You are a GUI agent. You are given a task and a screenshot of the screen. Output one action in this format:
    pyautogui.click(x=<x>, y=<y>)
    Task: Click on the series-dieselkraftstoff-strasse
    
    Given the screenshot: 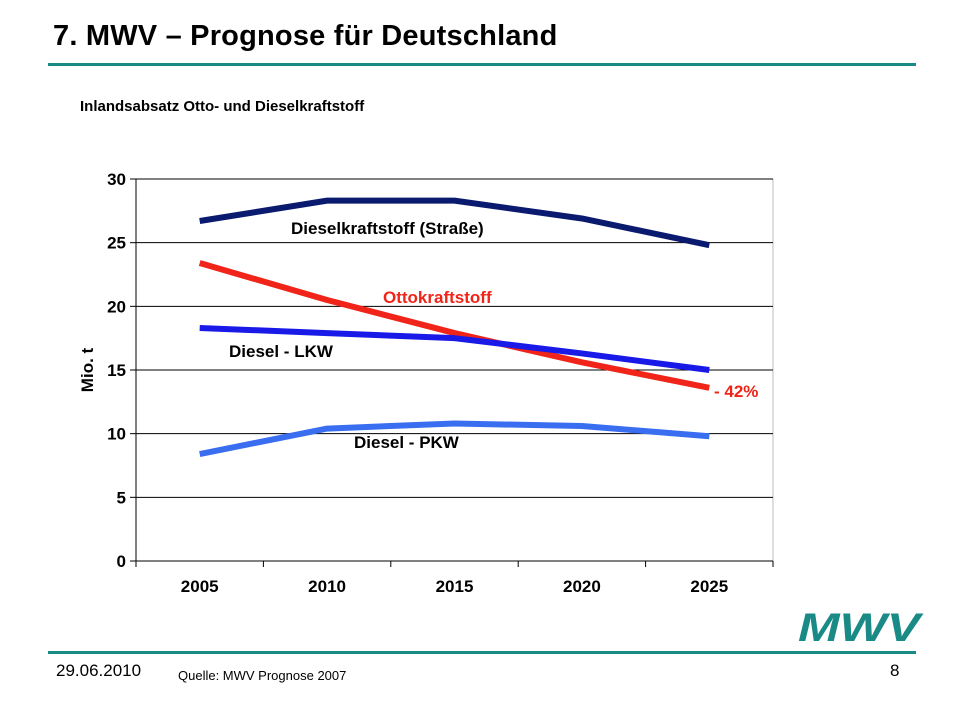 What is the action you would take?
    pyautogui.click(x=454, y=223)
    